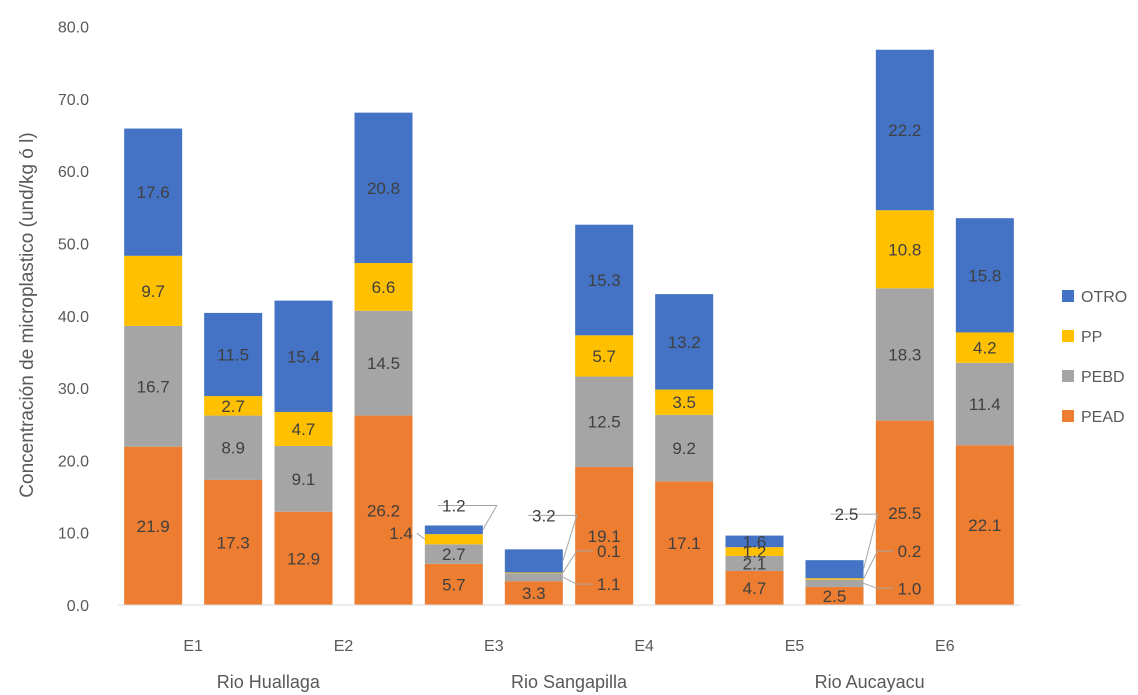 The width and height of the screenshot is (1138, 695). I want to click on data-label: 18.3, so click(904, 354).